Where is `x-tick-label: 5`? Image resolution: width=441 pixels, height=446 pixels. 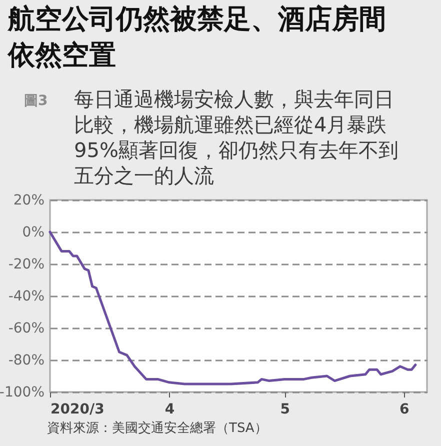 x-tick-label: 5 is located at coordinates (285, 410).